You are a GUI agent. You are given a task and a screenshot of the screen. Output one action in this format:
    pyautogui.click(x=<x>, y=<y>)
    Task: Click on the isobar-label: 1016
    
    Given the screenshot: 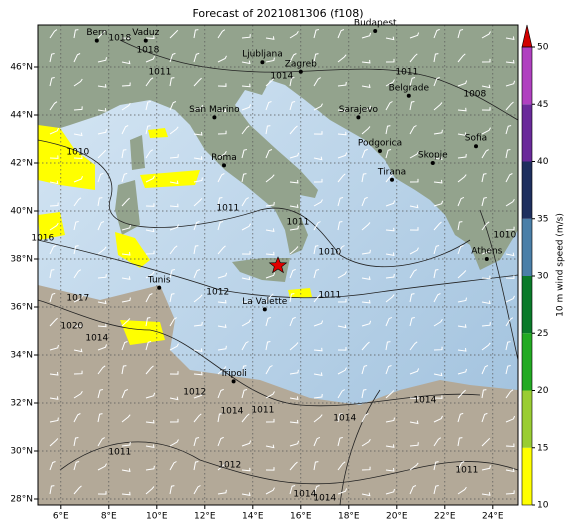 What is the action you would take?
    pyautogui.click(x=42, y=238)
    